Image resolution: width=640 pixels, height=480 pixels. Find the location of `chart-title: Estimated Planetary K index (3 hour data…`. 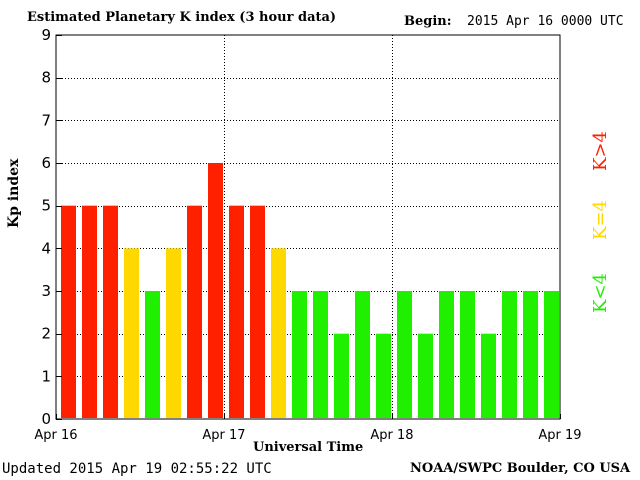

chart-title: Estimated Planetary K index (3 hour data… is located at coordinates (182, 17).